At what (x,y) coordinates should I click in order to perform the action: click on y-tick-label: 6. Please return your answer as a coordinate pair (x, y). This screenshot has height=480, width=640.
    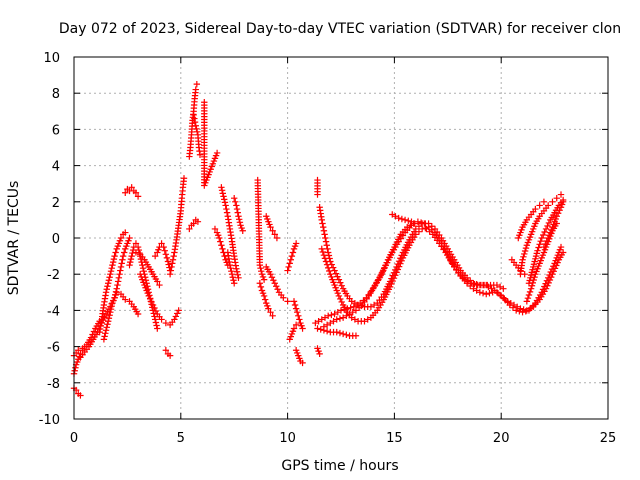
    Looking at the image, I should click on (56, 130).